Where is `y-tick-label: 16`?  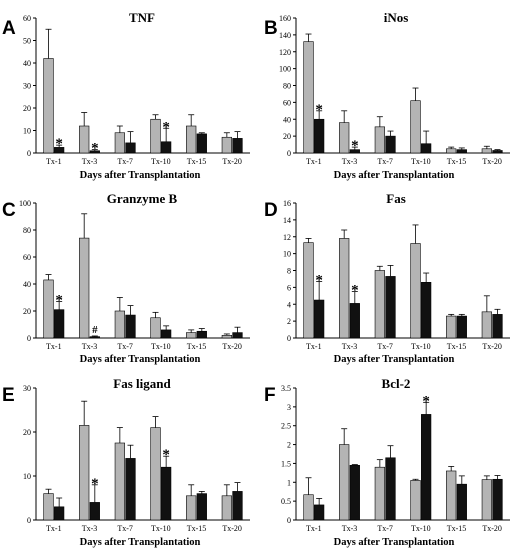 y-tick-label: 16 is located at coordinates (287, 203).